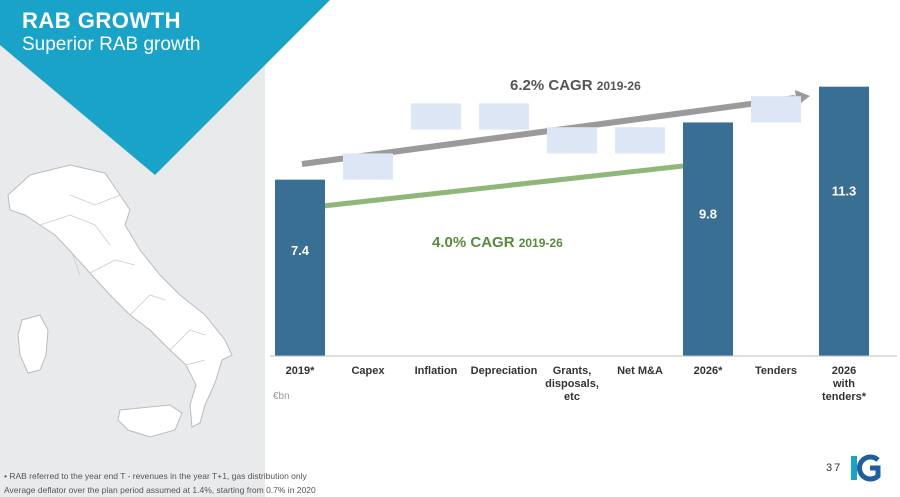 The width and height of the screenshot is (900, 497). I want to click on bar-value-label-7: 9.8, so click(708, 214).